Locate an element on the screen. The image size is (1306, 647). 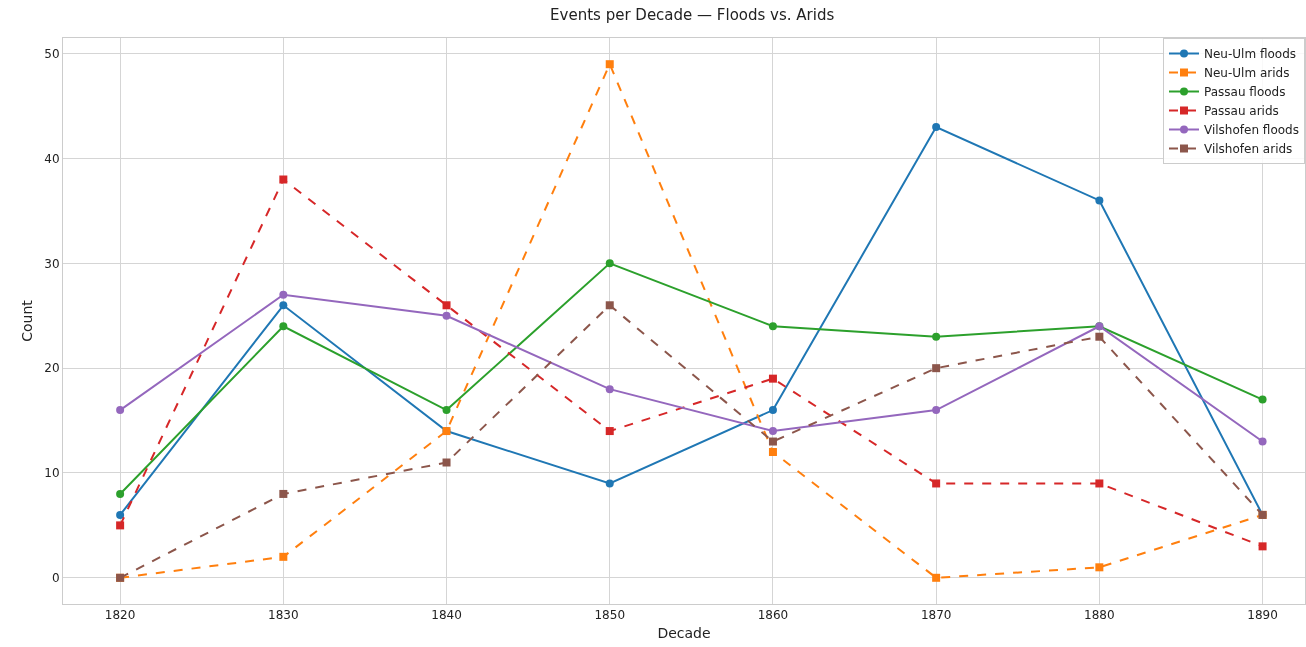
legend-label: Vilshofen floods is located at coordinates (1251, 130).